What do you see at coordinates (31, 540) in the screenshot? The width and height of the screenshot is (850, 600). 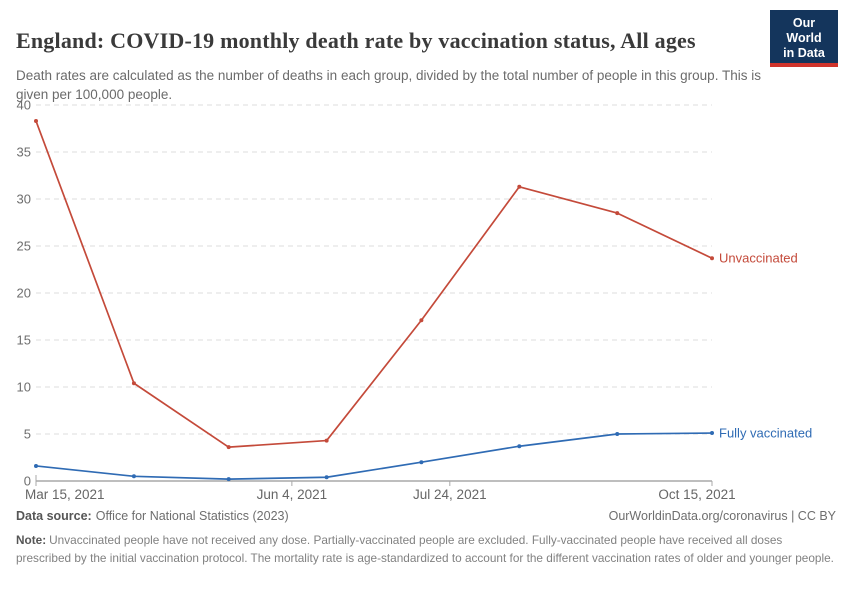 I see `note-label: Note:` at bounding box center [31, 540].